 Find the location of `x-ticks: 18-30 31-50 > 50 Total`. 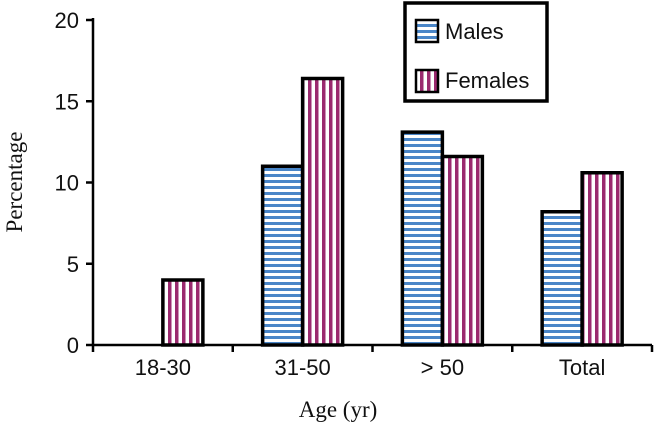

x-ticks: 18-30 31-50 > 50 Total is located at coordinates (372, 362).